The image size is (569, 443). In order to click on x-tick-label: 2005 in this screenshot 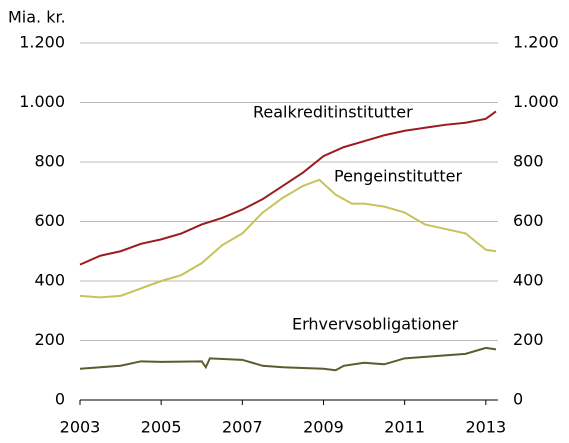, I will do `click(161, 427)`.